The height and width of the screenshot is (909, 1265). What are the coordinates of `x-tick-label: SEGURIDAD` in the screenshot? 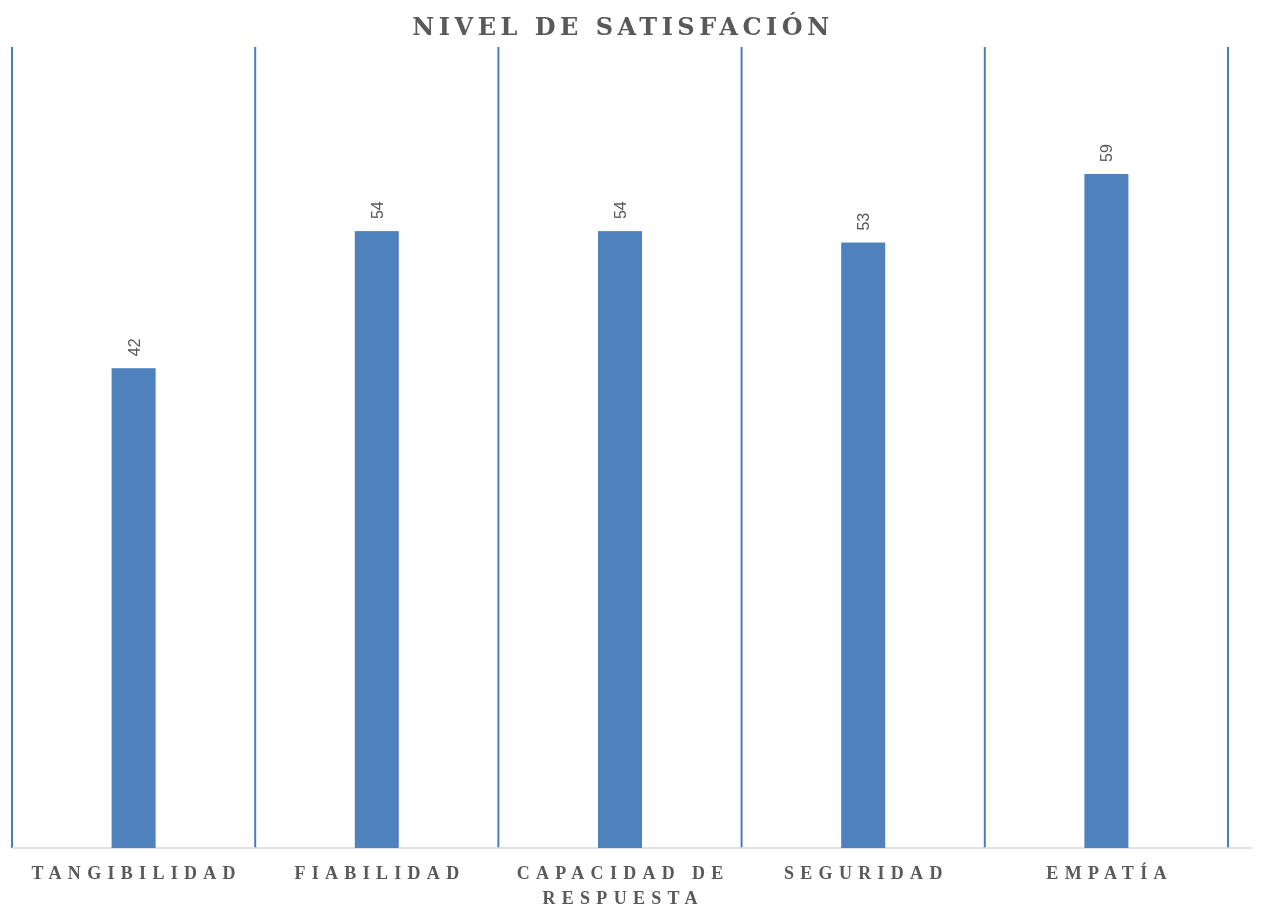 It's located at (866, 873).